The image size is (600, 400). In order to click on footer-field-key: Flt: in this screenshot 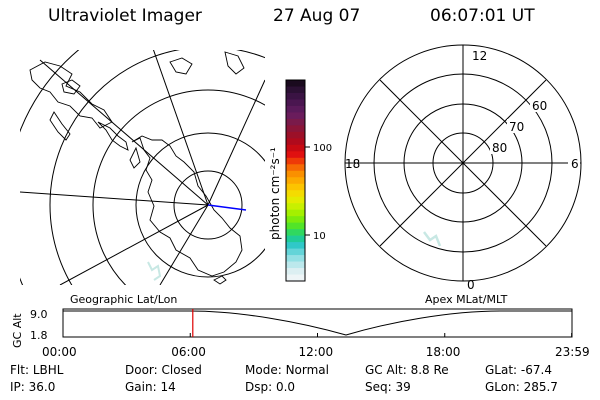, I will do `click(21, 370)`.